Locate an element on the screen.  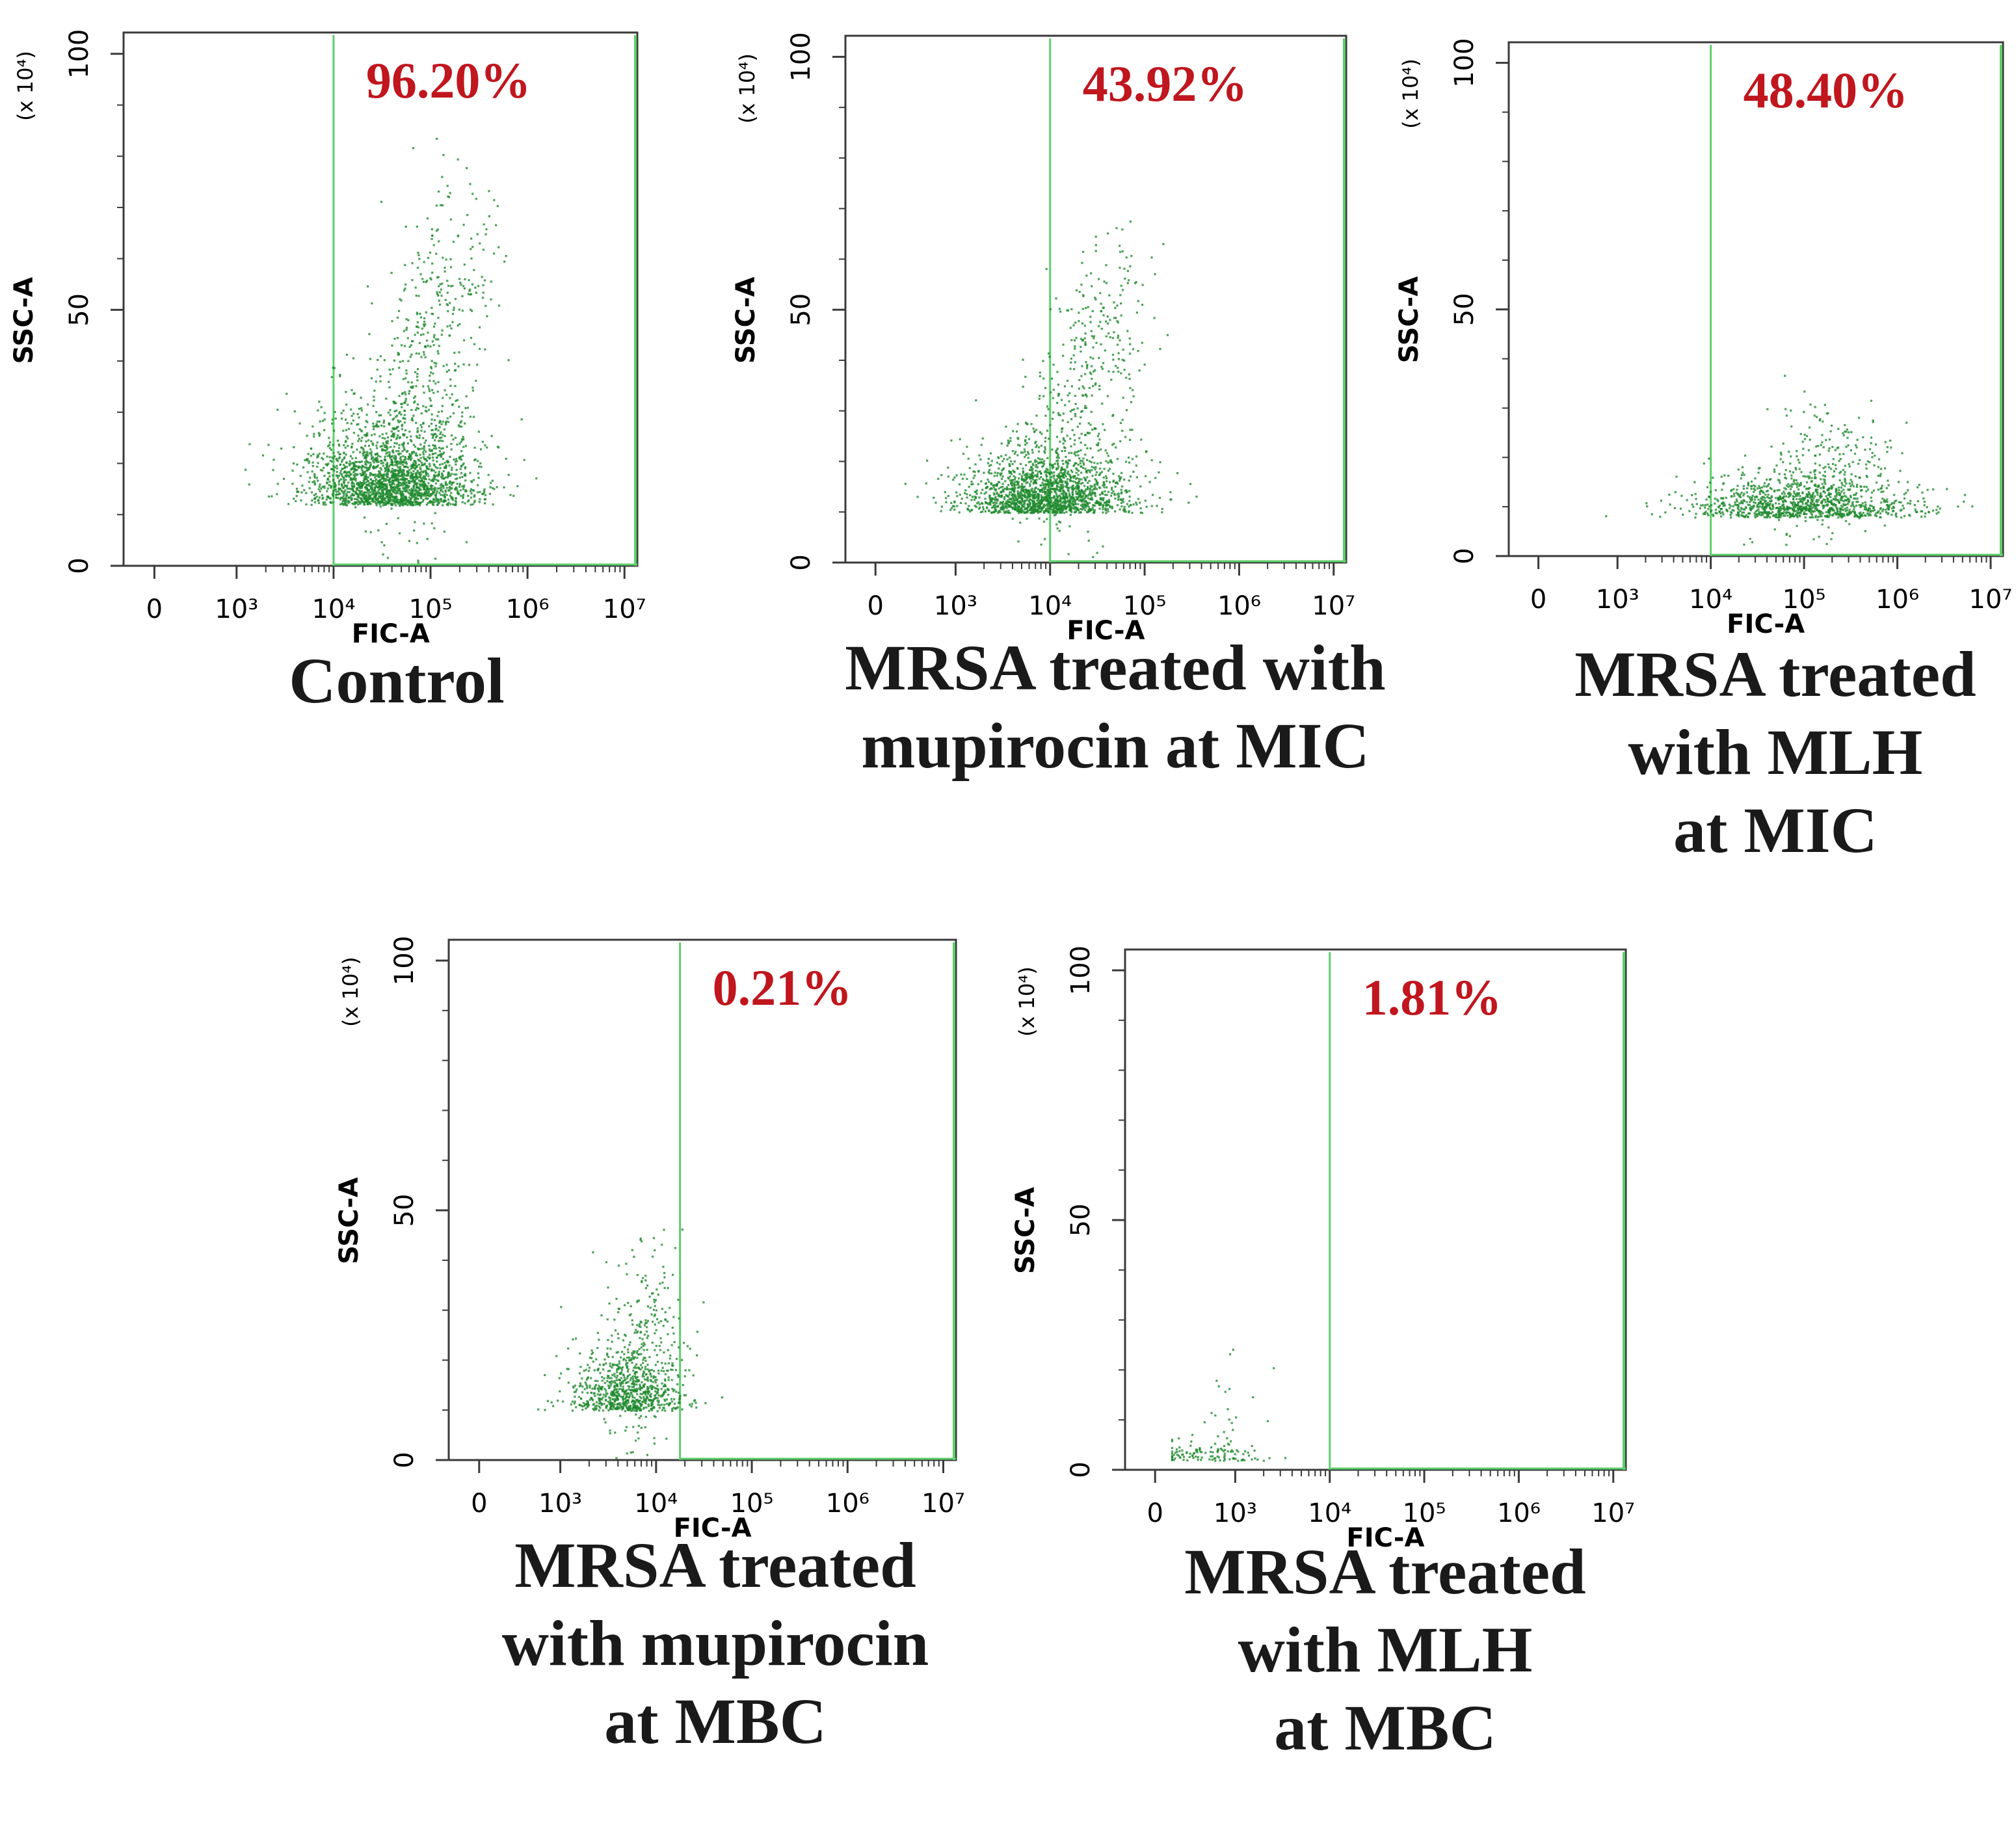
x-tick-label: 10⁴ is located at coordinates (1050, 606).